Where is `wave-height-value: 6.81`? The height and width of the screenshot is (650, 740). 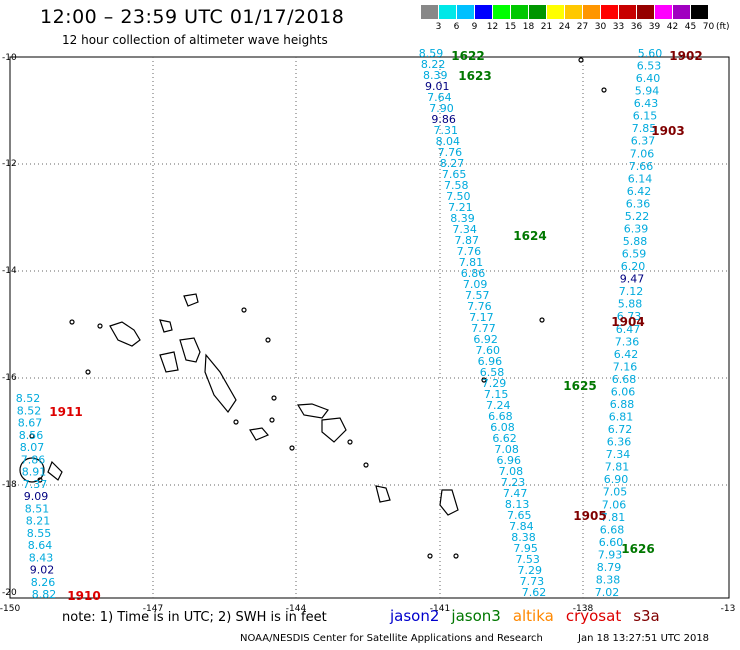
wave-height-value: 6.81 is located at coordinates (621, 417).